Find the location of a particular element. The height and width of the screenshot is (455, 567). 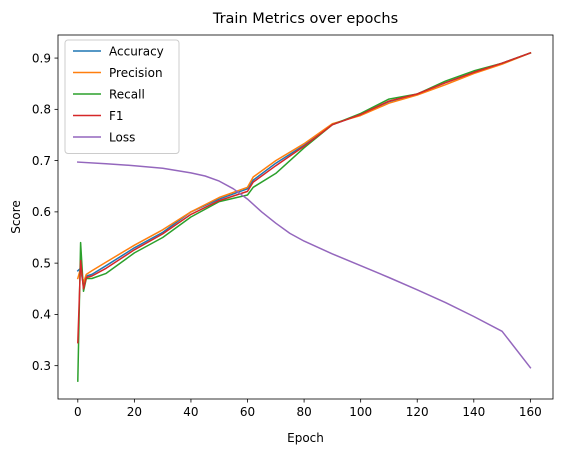

x-axis-label: Epoch is located at coordinates (305, 438).